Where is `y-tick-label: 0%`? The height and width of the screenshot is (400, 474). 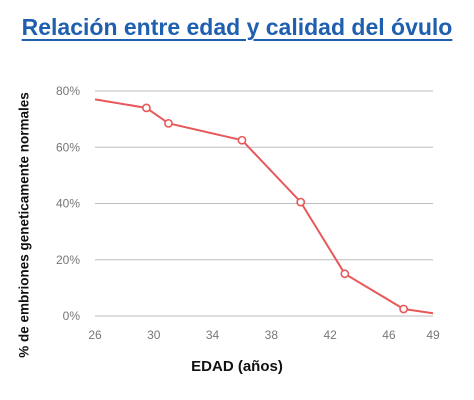 y-tick-label: 0% is located at coordinates (72, 316).